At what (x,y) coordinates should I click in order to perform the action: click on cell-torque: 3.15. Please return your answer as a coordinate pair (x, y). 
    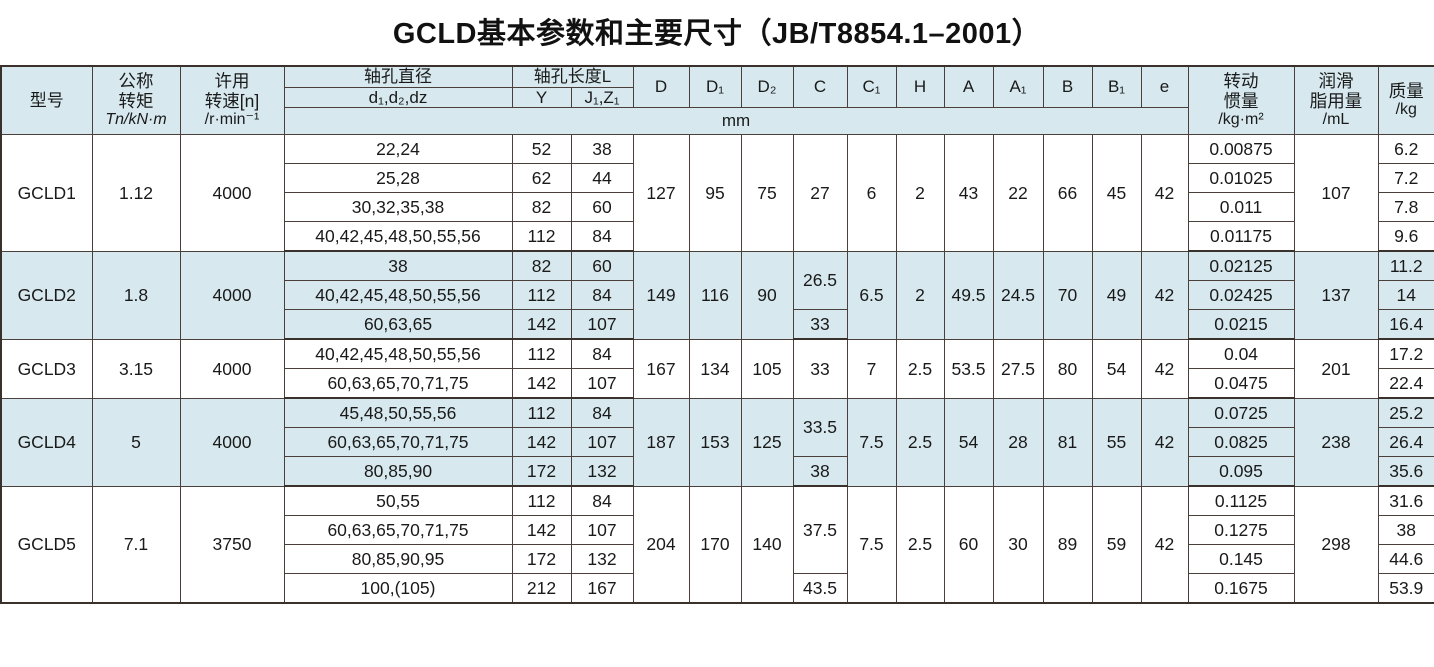
    Looking at the image, I should click on (136, 368).